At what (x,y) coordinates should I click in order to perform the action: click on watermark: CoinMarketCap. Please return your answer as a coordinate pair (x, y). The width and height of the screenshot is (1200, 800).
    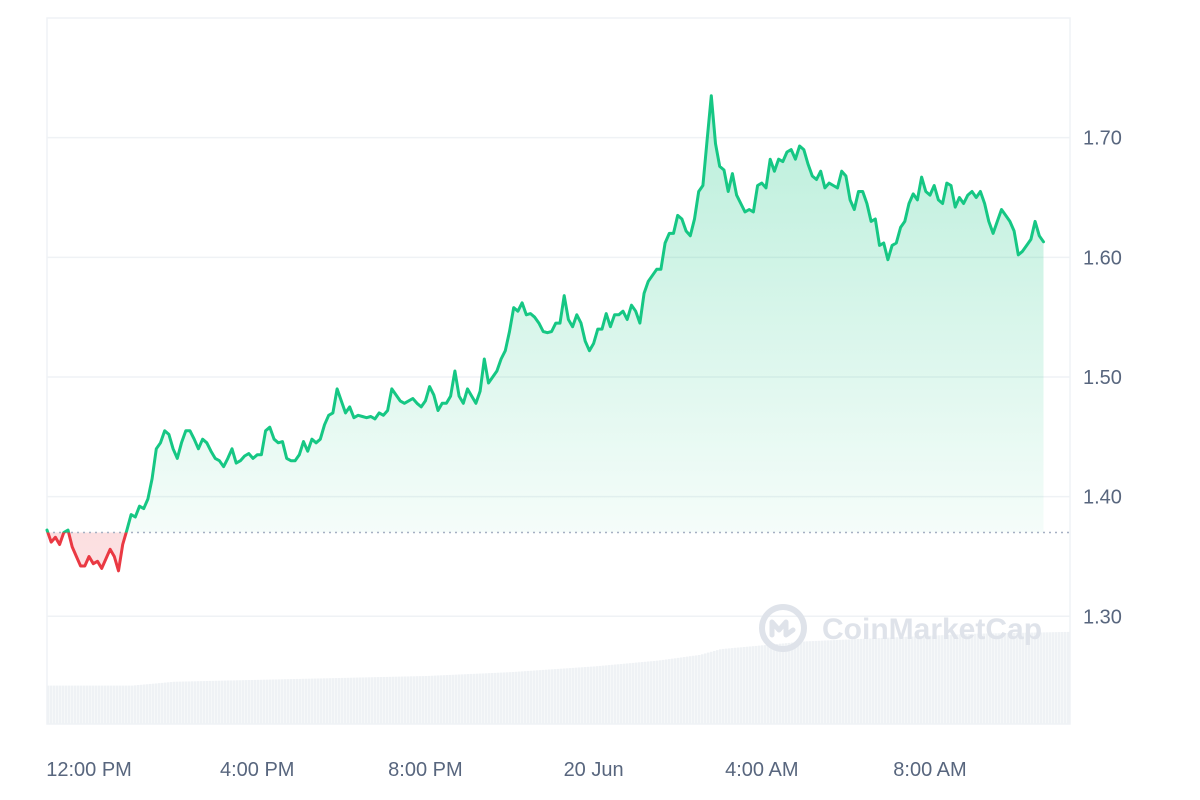
    Looking at the image, I should click on (900, 628).